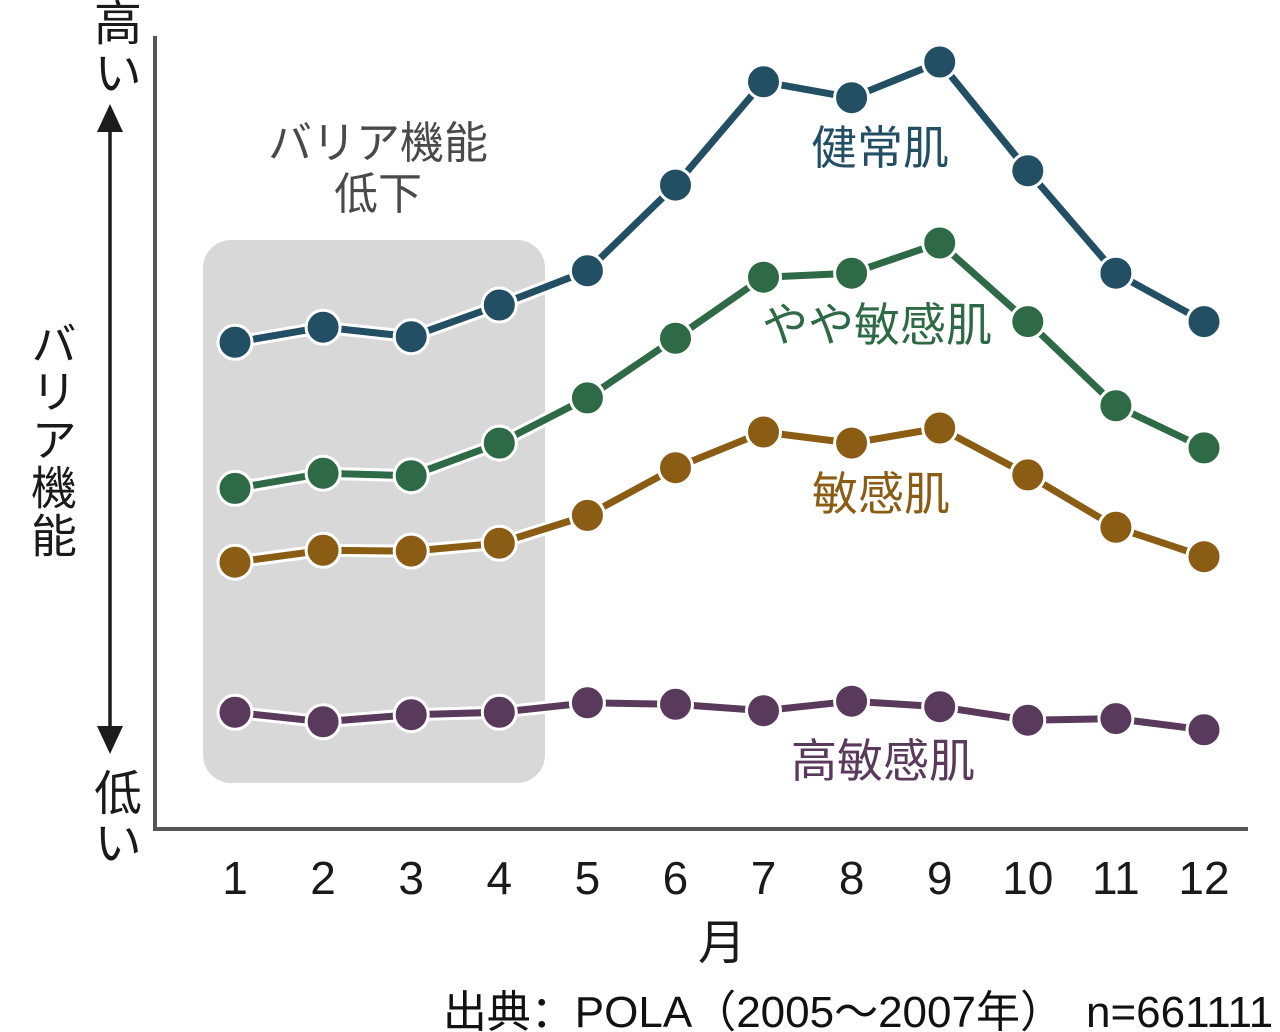  Describe the element at coordinates (1204, 878) in the screenshot. I see `x-tick-label: 12` at that location.